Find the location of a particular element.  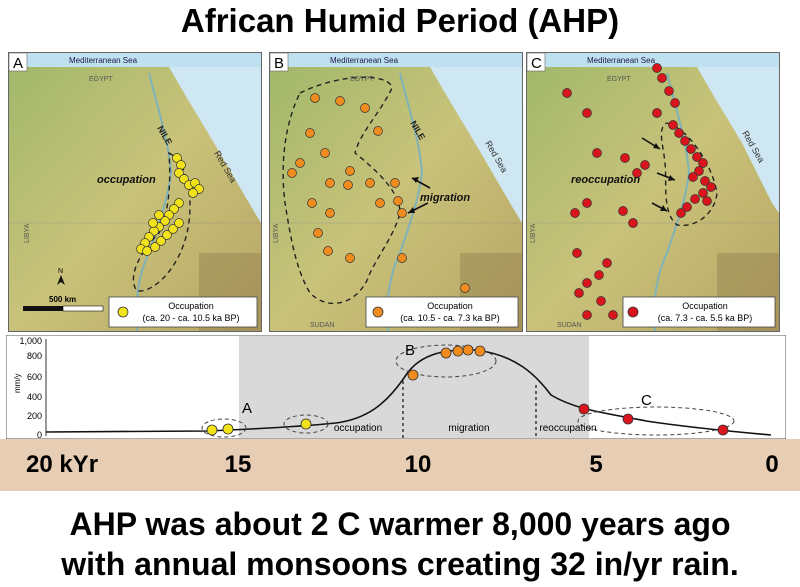

phase-label-occupation: occupation is located at coordinates (358, 428).